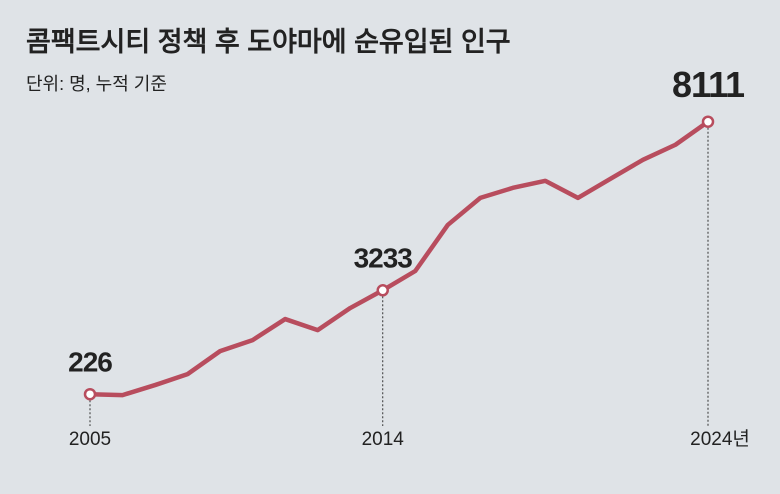 This screenshot has width=780, height=494. I want to click on chart-title: 콤팩트시티 정책 후 도야마에 순유입된 인구, so click(268, 42).